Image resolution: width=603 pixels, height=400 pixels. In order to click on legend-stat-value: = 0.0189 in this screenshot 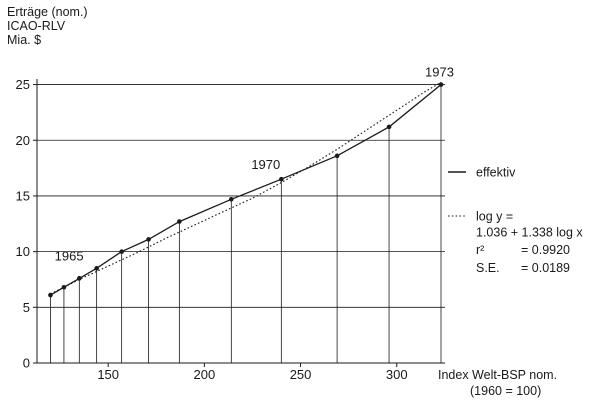, I will do `click(545, 268)`.